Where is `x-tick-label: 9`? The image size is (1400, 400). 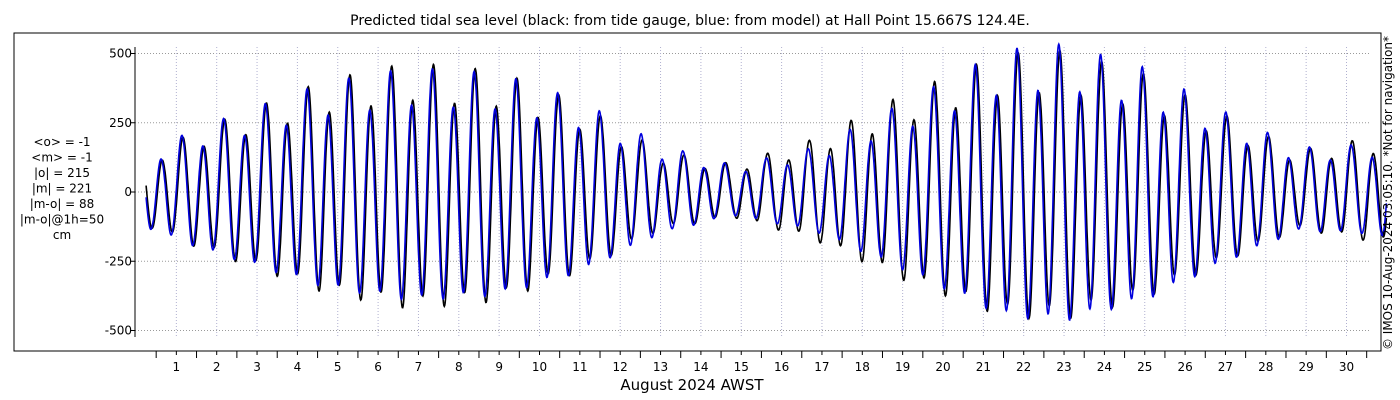 x-tick-label: 9 is located at coordinates (499, 367).